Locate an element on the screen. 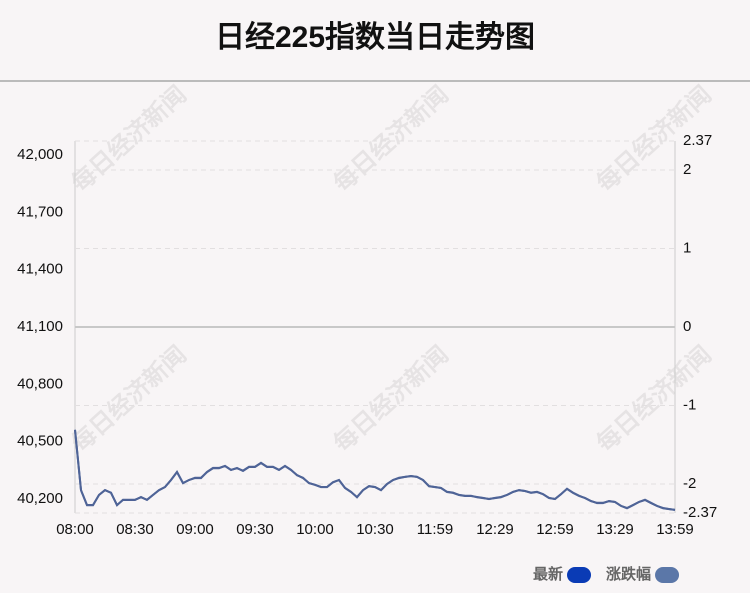  y2-tick-label: -2.37 is located at coordinates (700, 512).